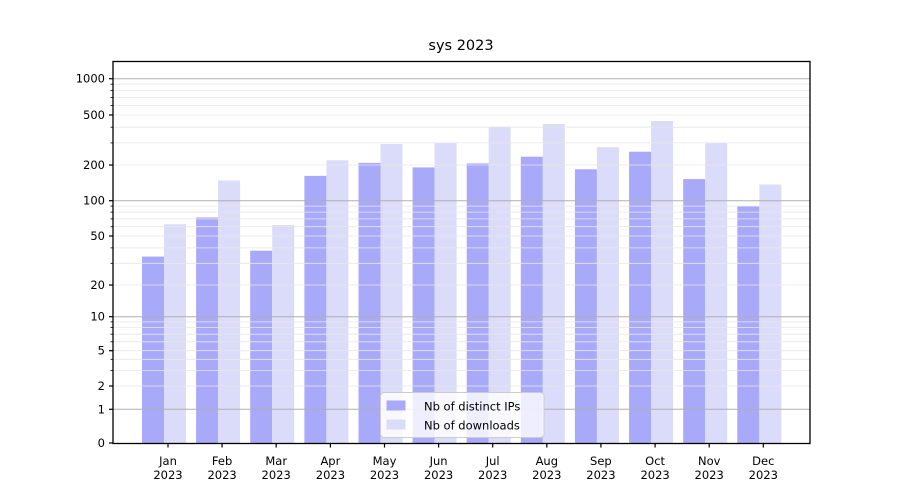  What do you see at coordinates (445, 293) in the screenshot?
I see `bar-downloads-jun` at bounding box center [445, 293].